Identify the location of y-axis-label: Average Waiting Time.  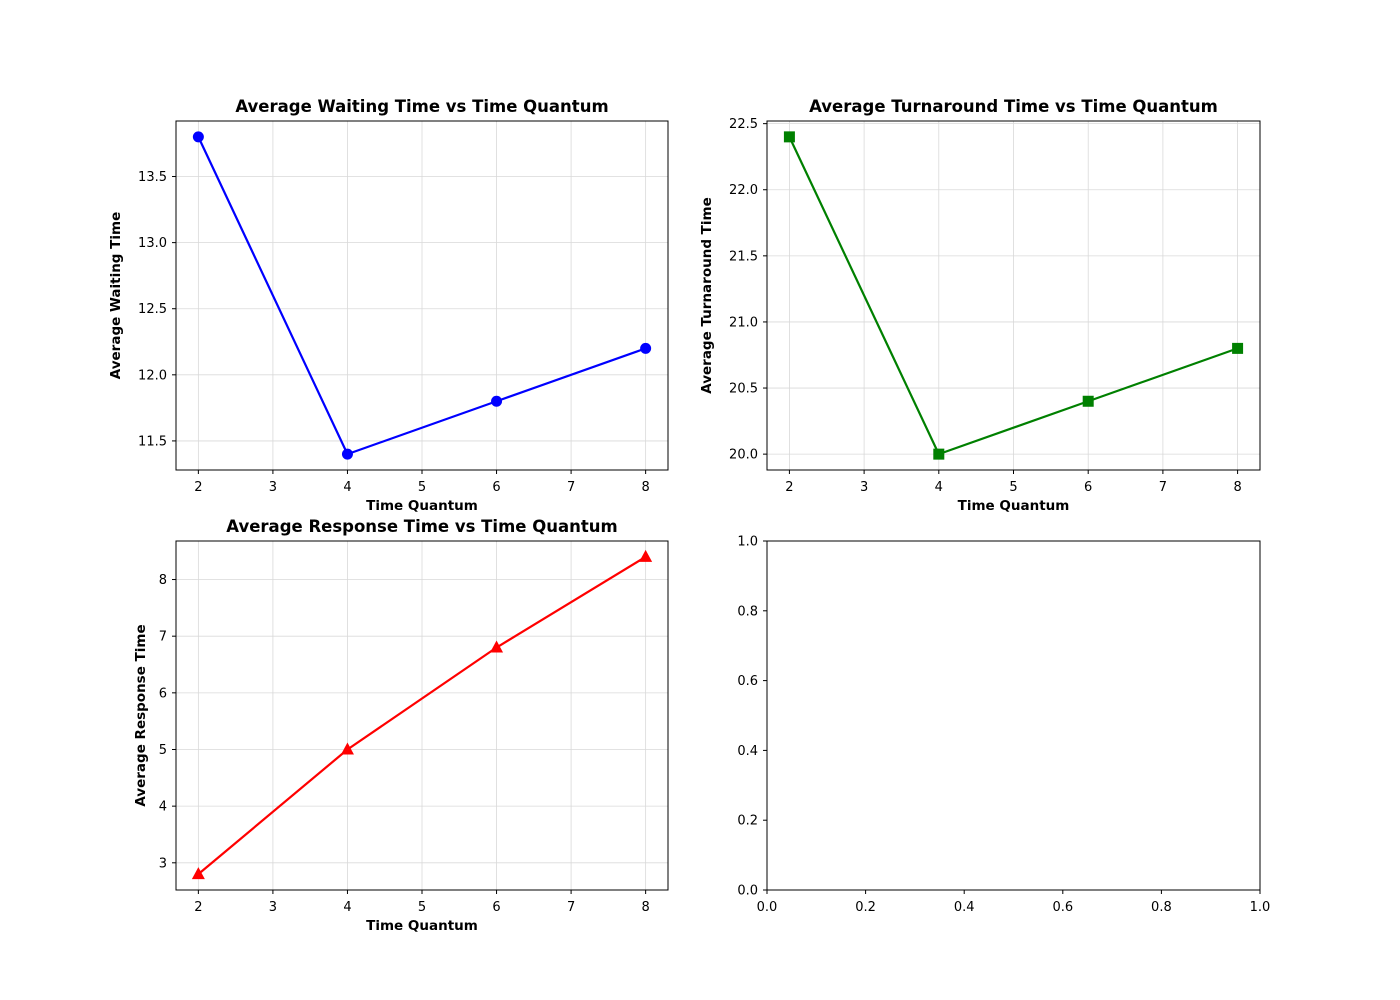
(116, 295).